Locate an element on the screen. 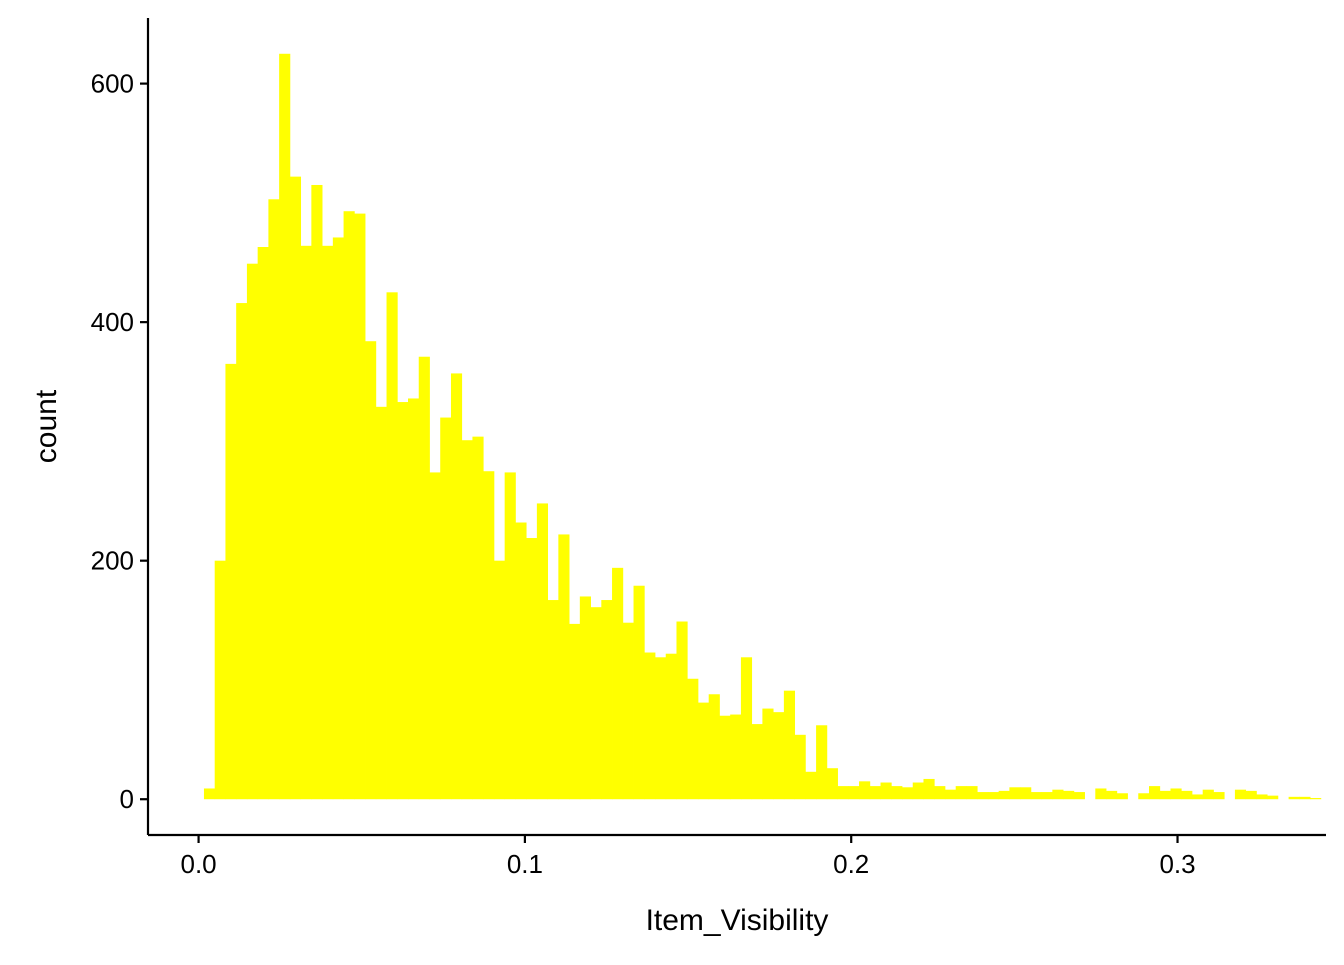 The image size is (1344, 965). y-tick-label: 600 is located at coordinates (112, 84).